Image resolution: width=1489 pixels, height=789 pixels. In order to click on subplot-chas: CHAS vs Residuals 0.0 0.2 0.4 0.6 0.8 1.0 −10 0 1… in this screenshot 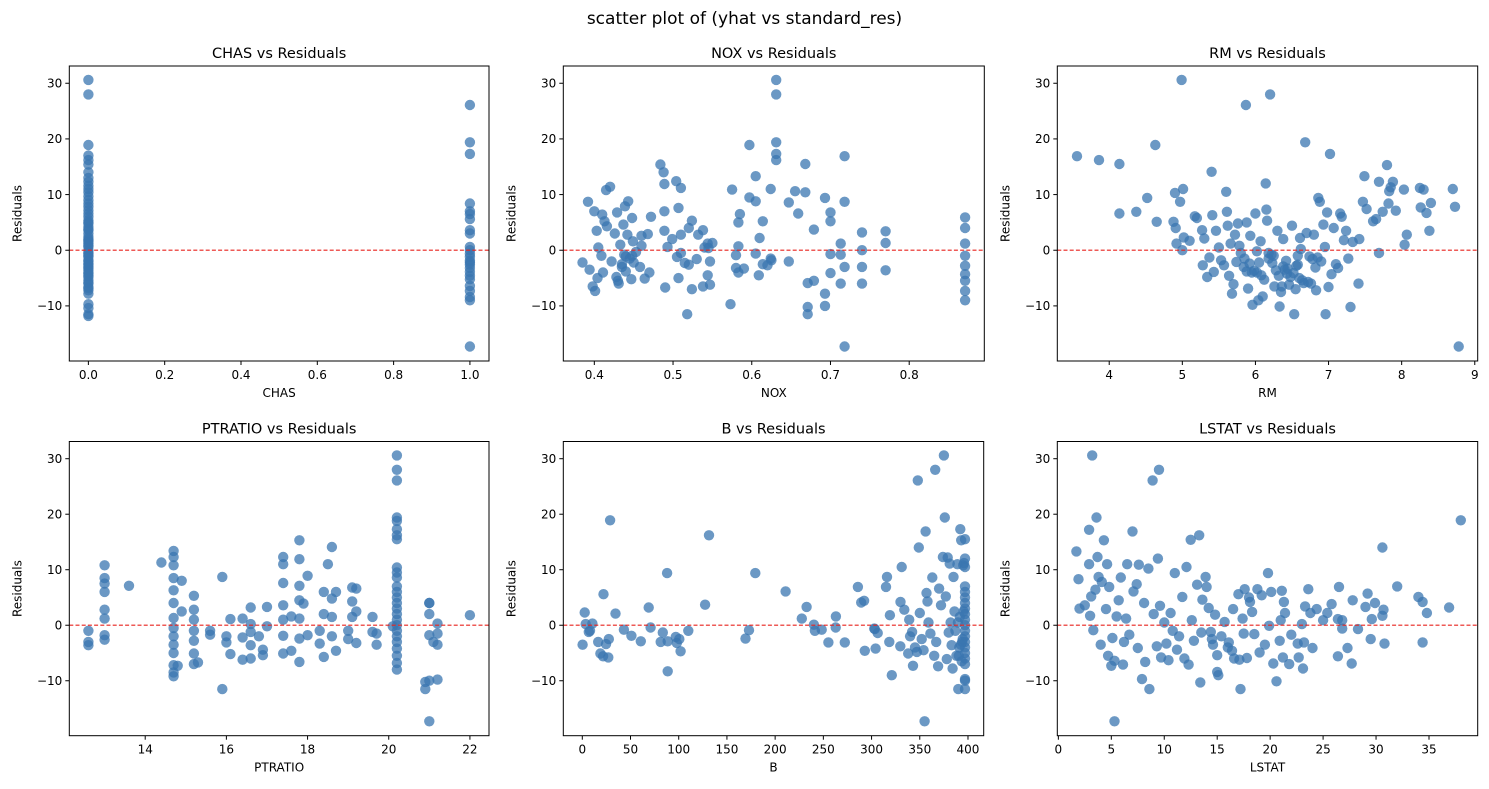, I will do `click(250, 223)`.